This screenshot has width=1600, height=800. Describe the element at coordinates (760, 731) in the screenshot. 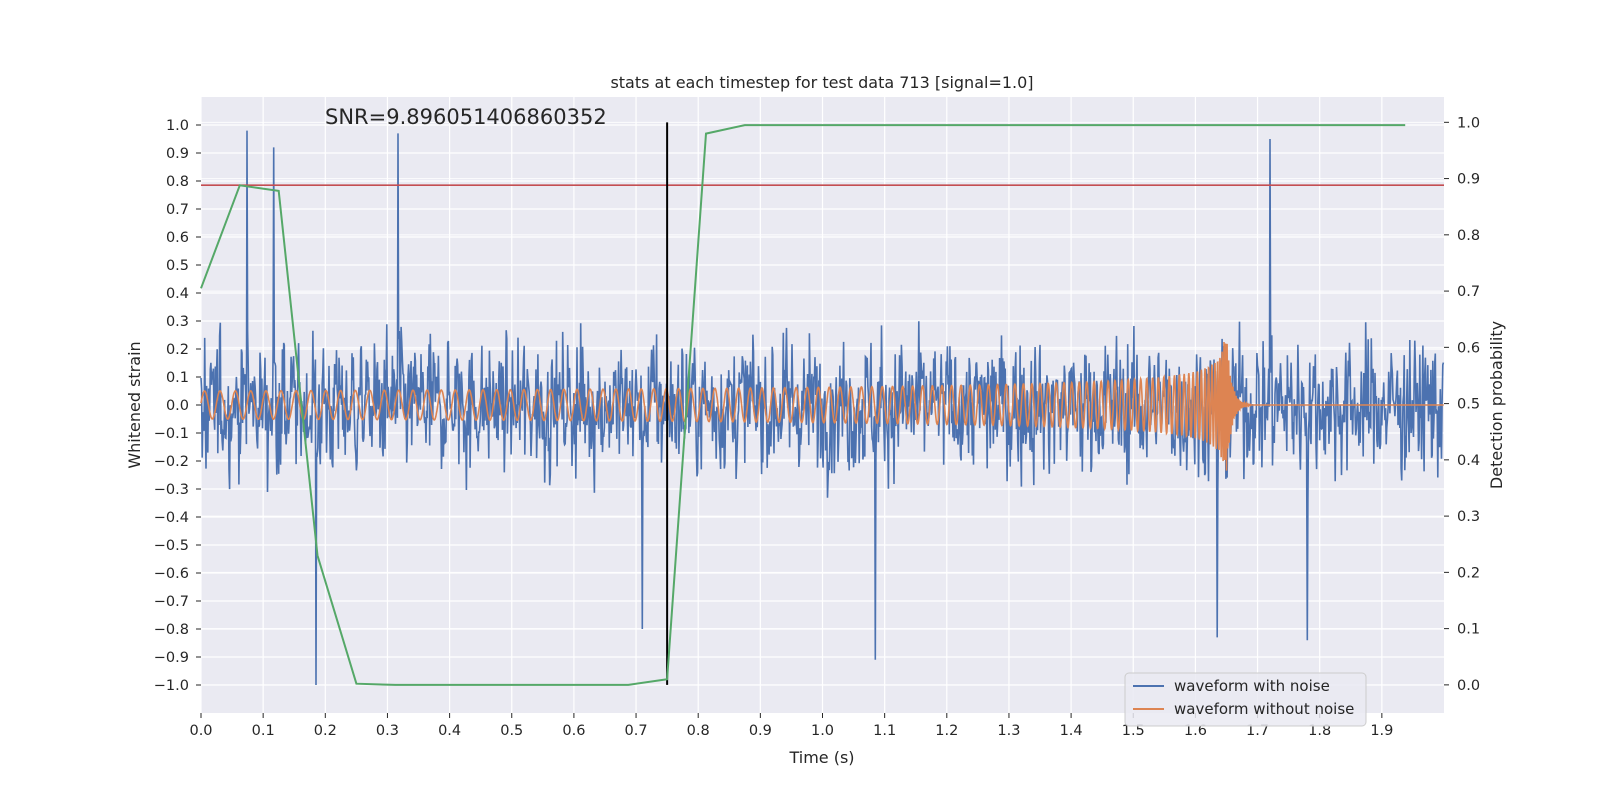

I see `x-tick-label: 0.9` at that location.